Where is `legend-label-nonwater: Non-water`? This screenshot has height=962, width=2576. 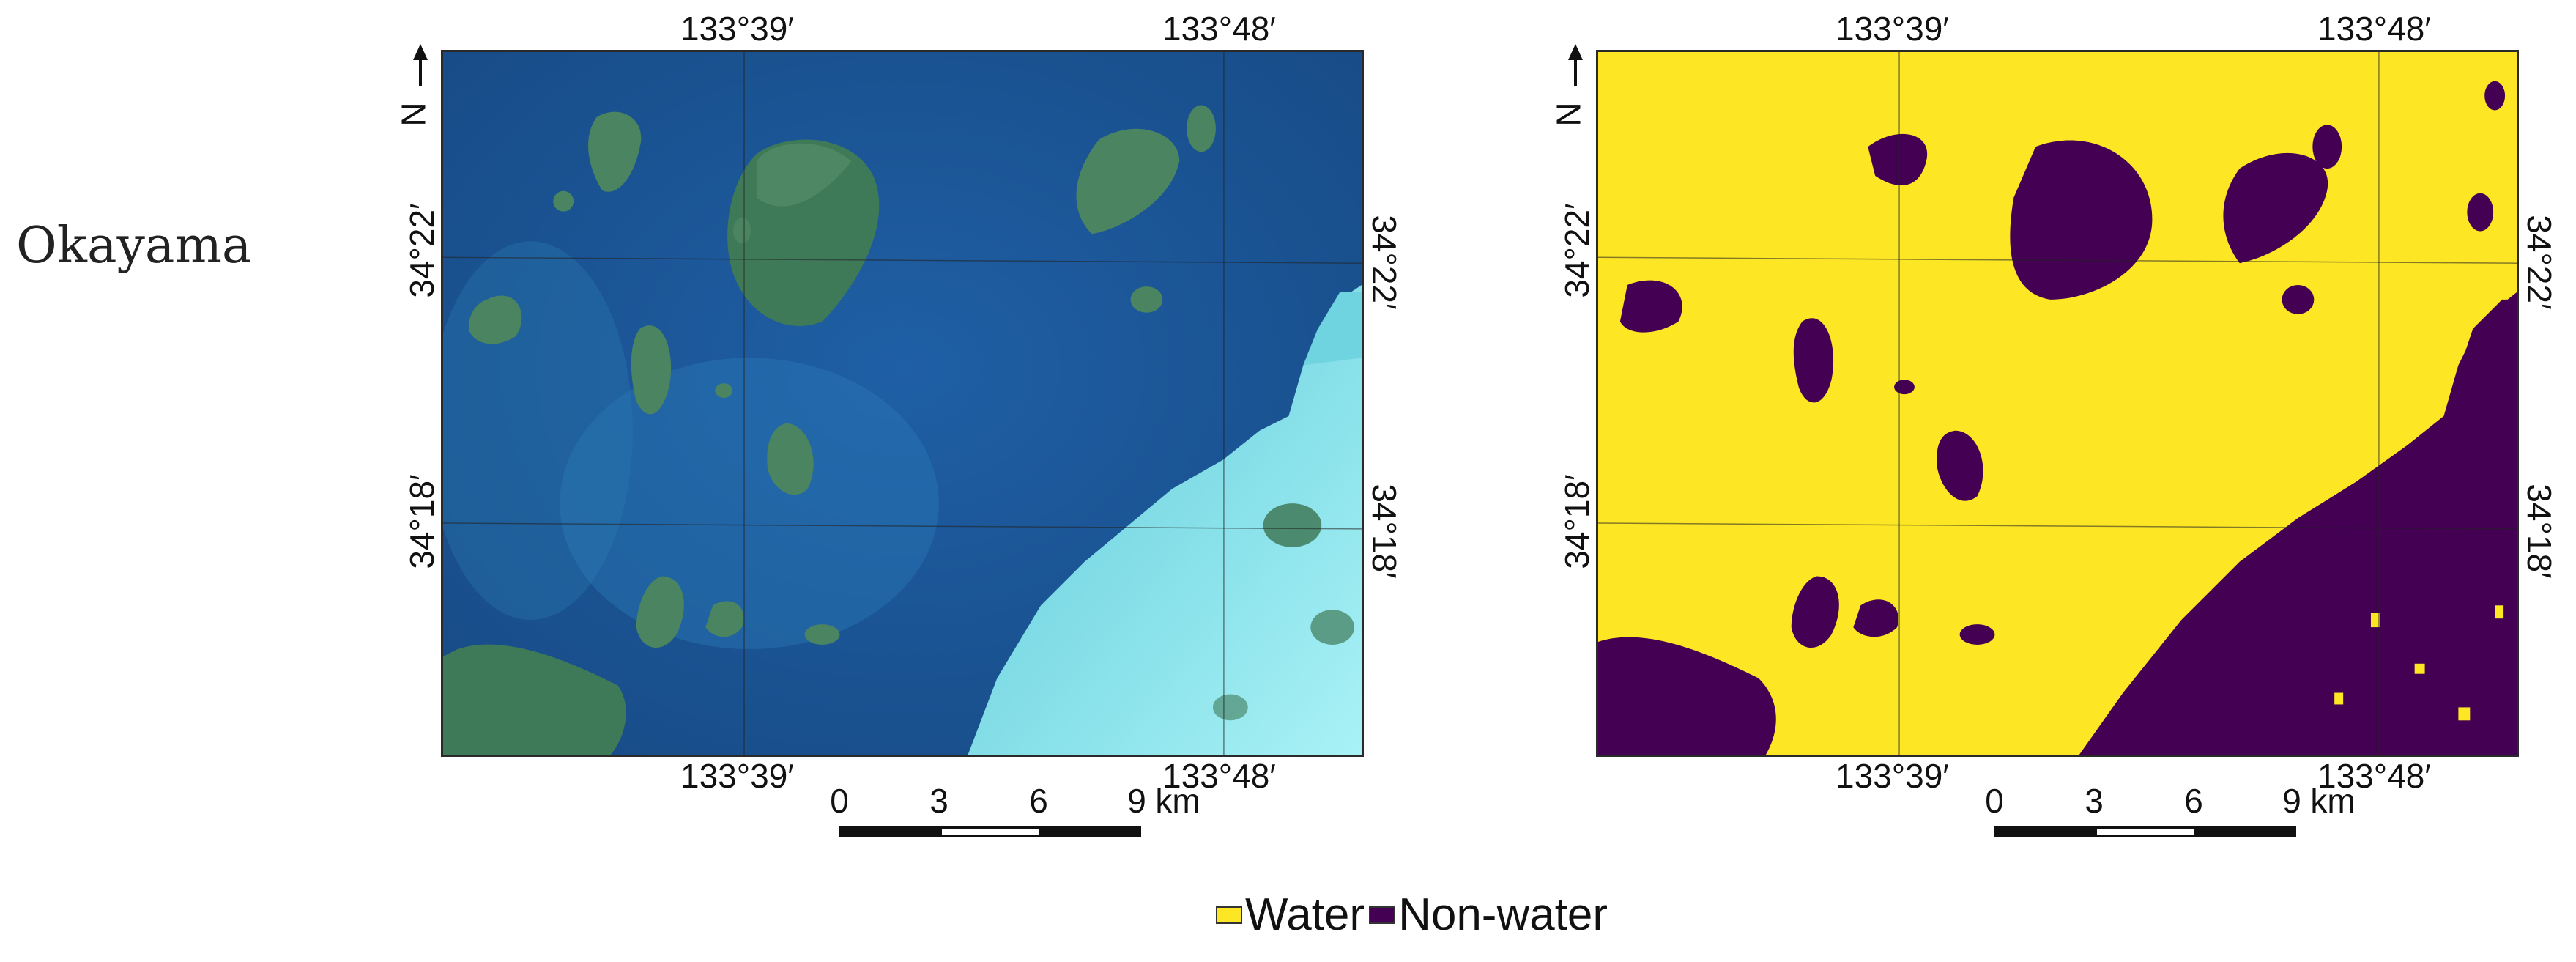
legend-label-nonwater: Non-water is located at coordinates (1503, 914).